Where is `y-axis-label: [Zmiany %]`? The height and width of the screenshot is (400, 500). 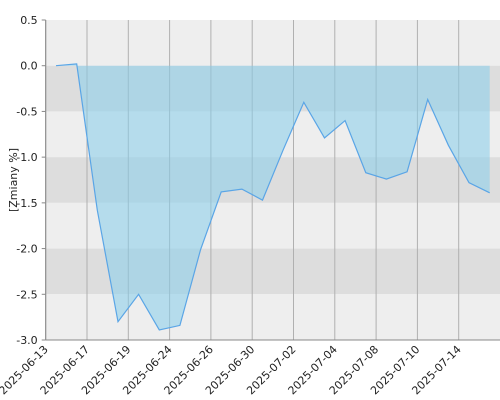
y-axis-label: [Zmiany %] is located at coordinates (13, 180).